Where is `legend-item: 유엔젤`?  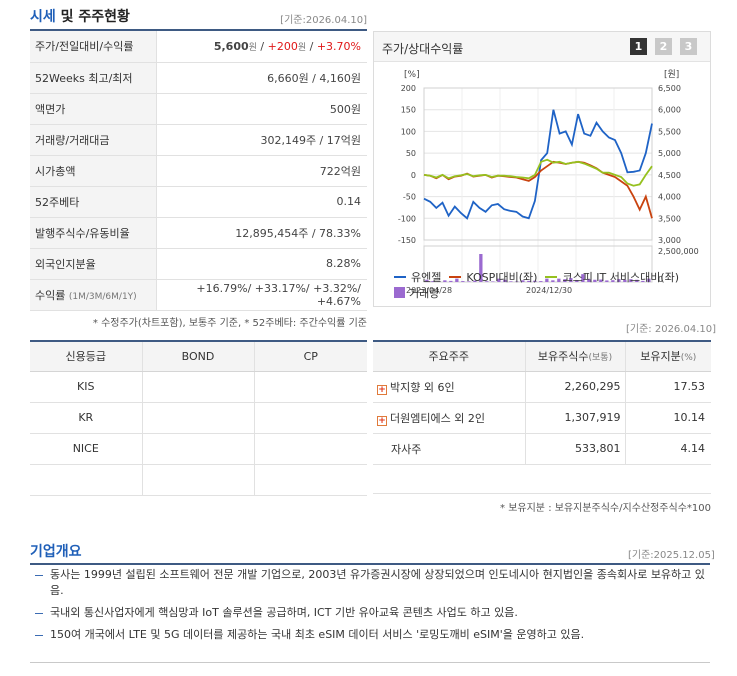
legend-item: 유엔젤 is located at coordinates (417, 278).